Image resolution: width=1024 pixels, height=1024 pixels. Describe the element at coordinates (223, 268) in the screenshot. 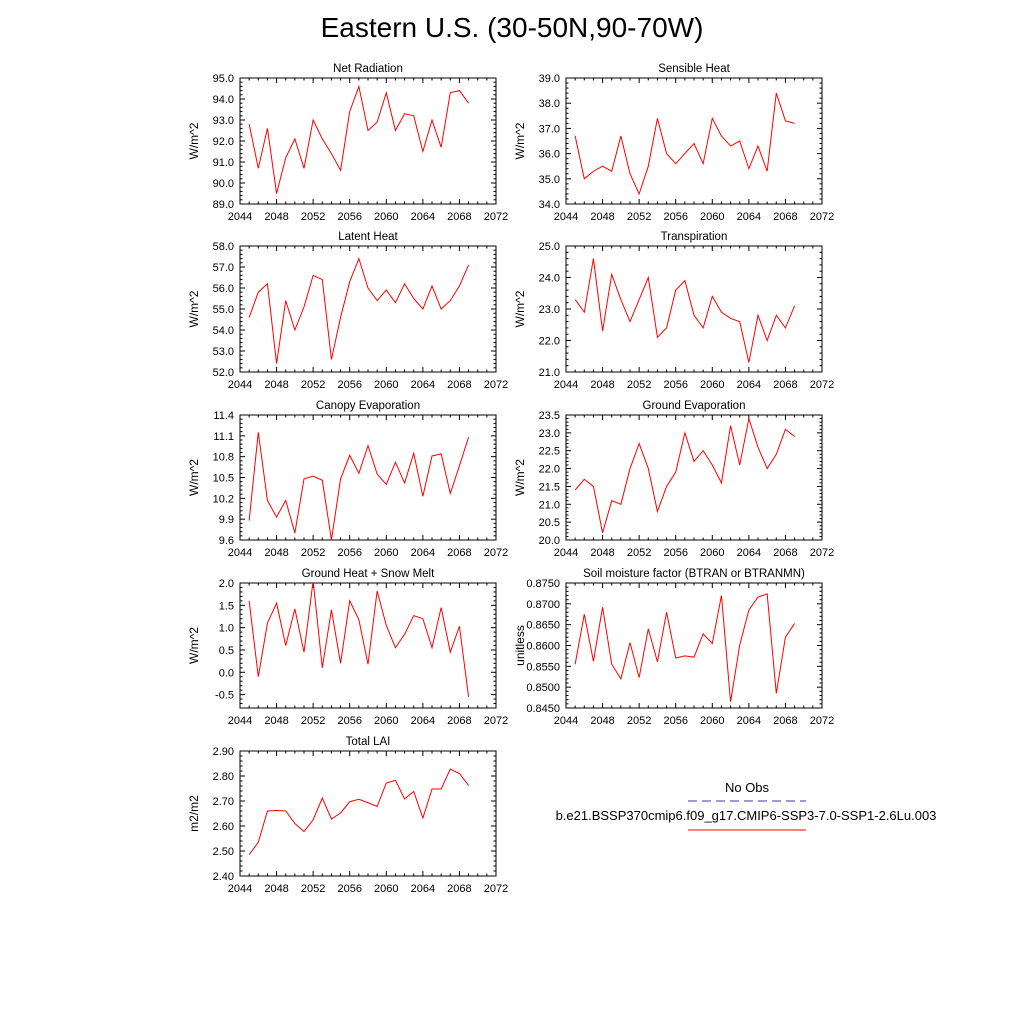

I see `y-tick-label: 57.0` at that location.